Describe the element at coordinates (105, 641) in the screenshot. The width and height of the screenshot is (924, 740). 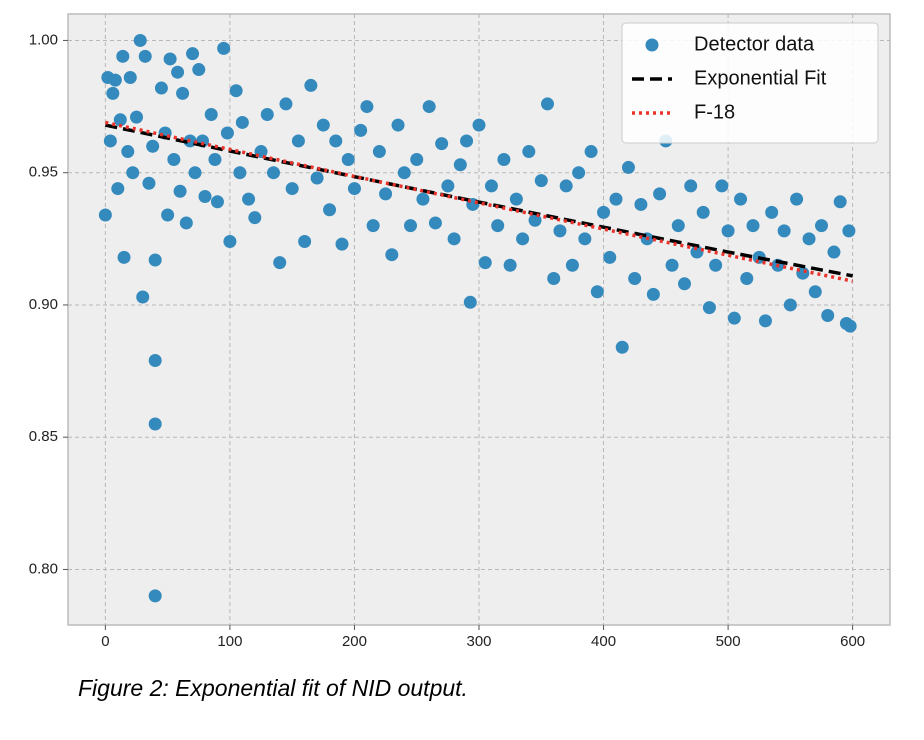
I see `x-tick-label: 0` at that location.